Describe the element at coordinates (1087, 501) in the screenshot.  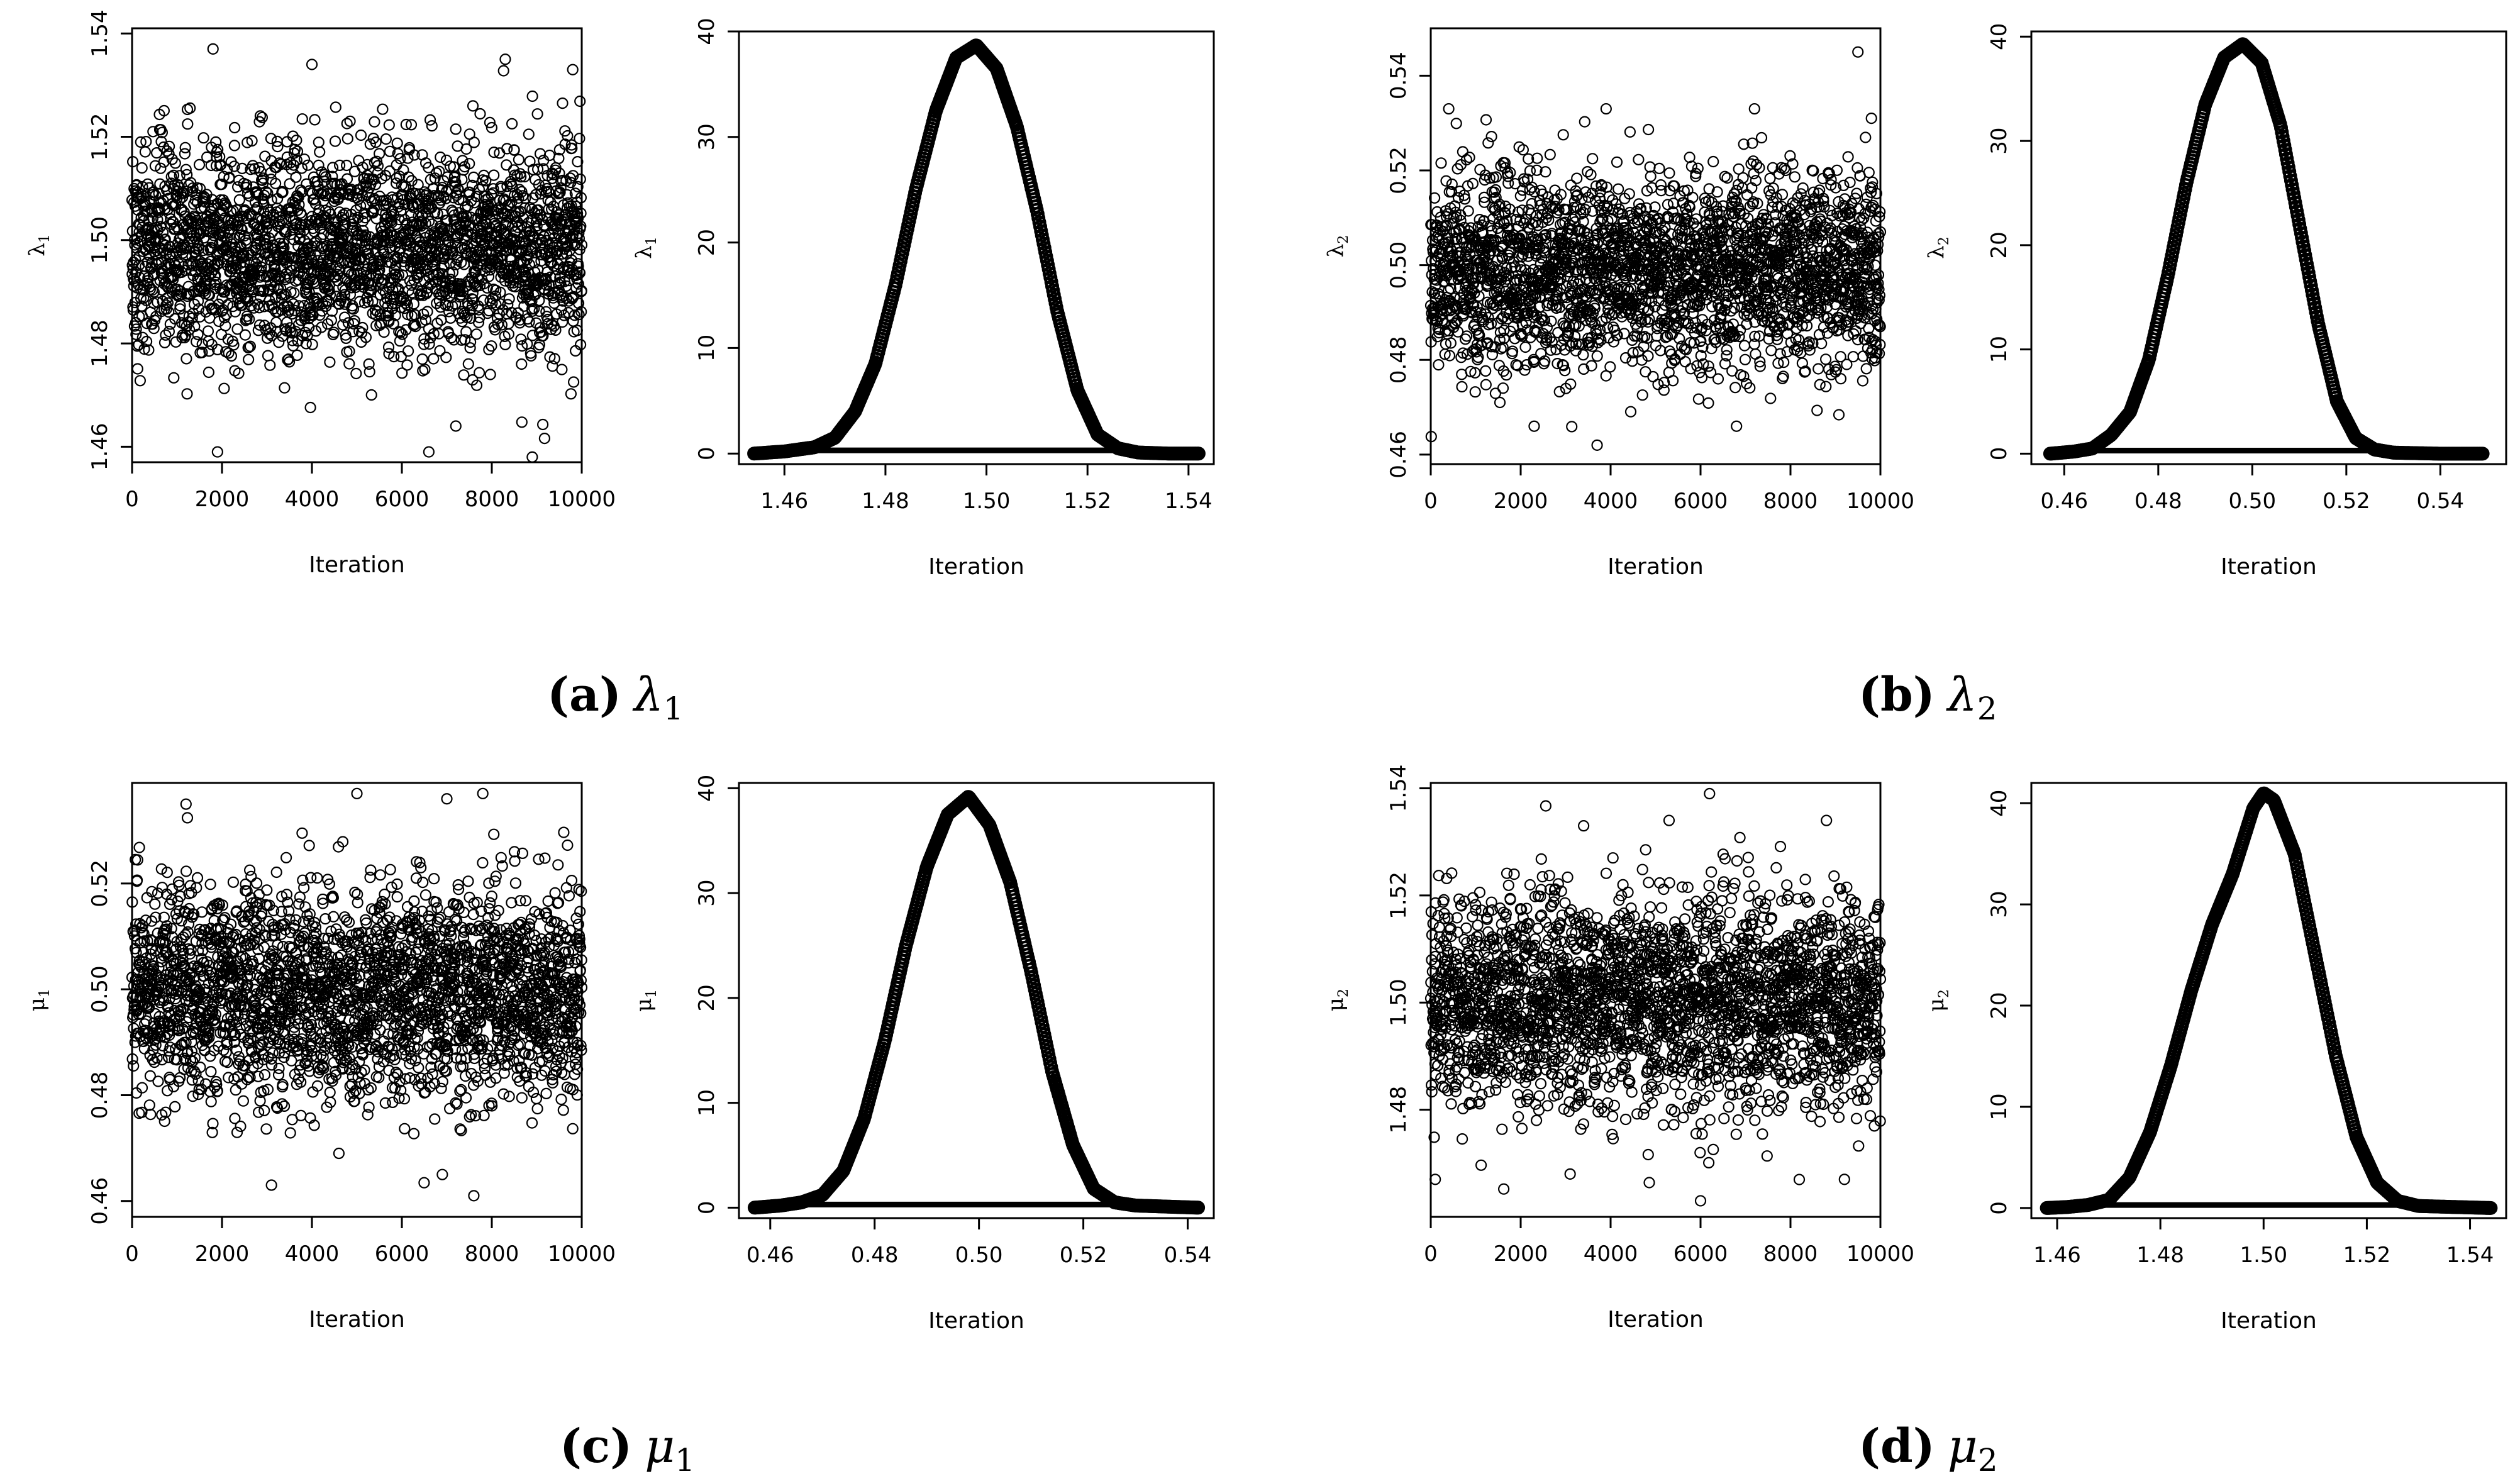
I see `panel-a-density-xtick-label: 1.52` at that location.